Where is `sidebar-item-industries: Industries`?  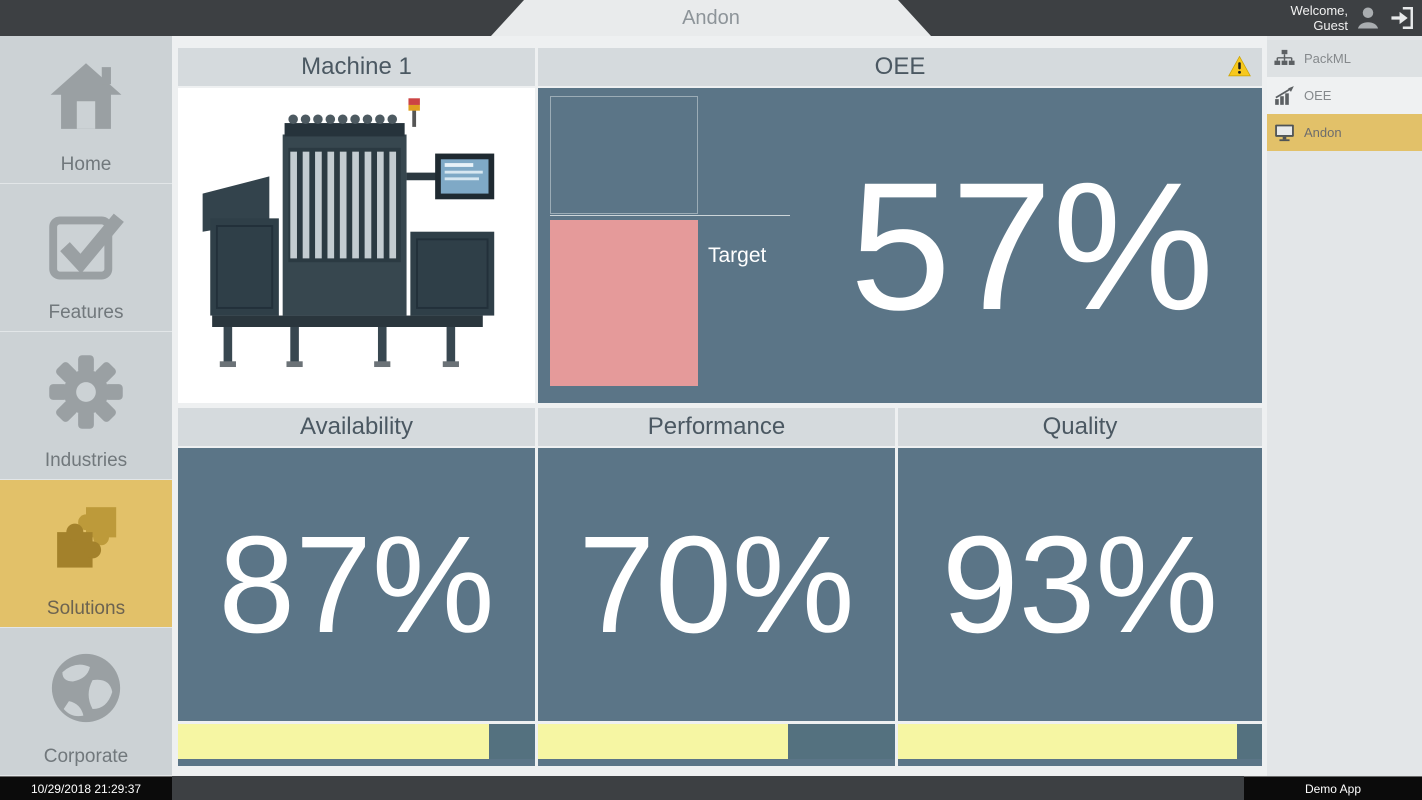
sidebar-item-industries: Industries is located at coordinates (86, 406).